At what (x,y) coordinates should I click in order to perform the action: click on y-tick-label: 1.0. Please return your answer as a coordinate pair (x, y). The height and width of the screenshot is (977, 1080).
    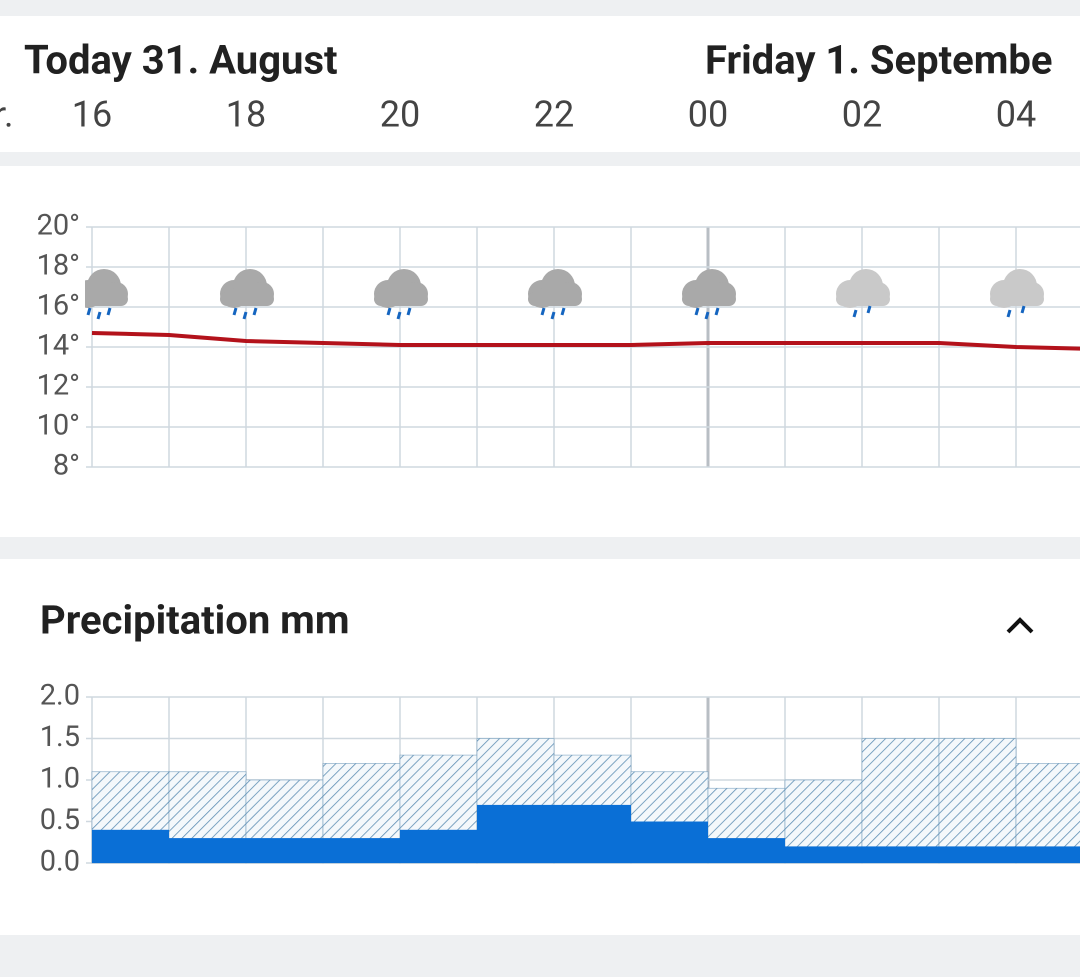
    Looking at the image, I should click on (60, 779).